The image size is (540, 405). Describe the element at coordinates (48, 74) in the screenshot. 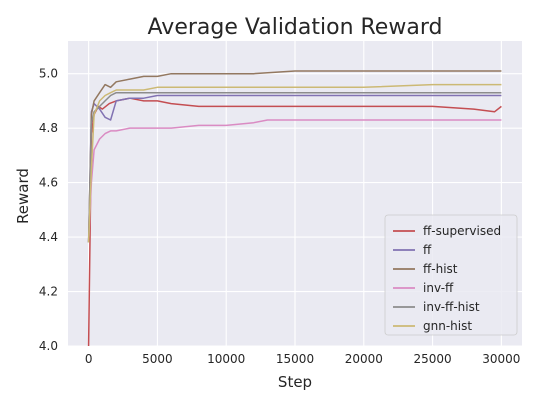

I see `y-tick-label: 5.0` at that location.